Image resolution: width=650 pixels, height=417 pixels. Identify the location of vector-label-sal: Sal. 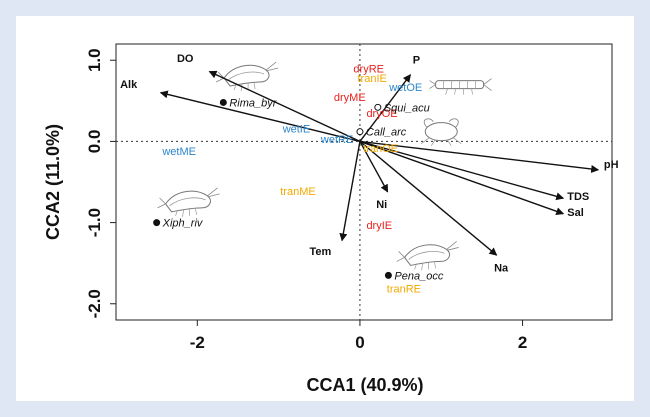
(575, 213).